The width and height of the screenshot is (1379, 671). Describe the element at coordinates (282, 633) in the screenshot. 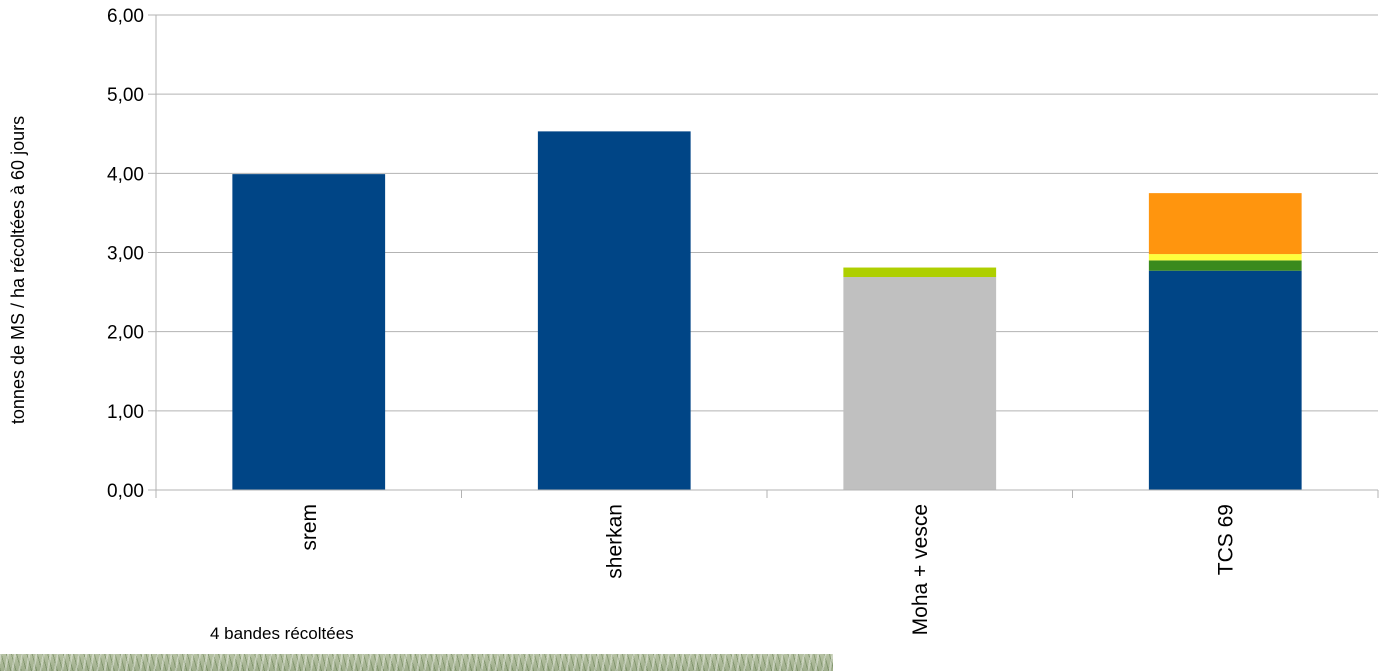

I see `photo-caption: 4 bandes récoltées` at that location.